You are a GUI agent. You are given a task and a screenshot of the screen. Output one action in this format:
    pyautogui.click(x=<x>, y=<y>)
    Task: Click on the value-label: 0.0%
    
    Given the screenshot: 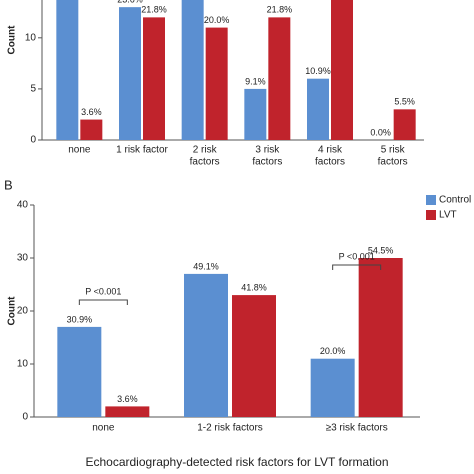 What is the action you would take?
    pyautogui.click(x=380, y=132)
    